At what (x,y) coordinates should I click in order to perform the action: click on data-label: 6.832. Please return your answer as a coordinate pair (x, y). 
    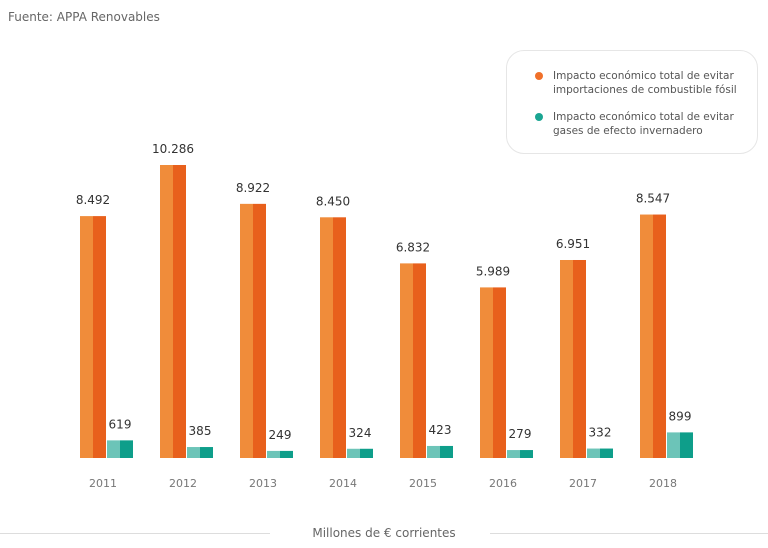
    Looking at the image, I should click on (413, 247).